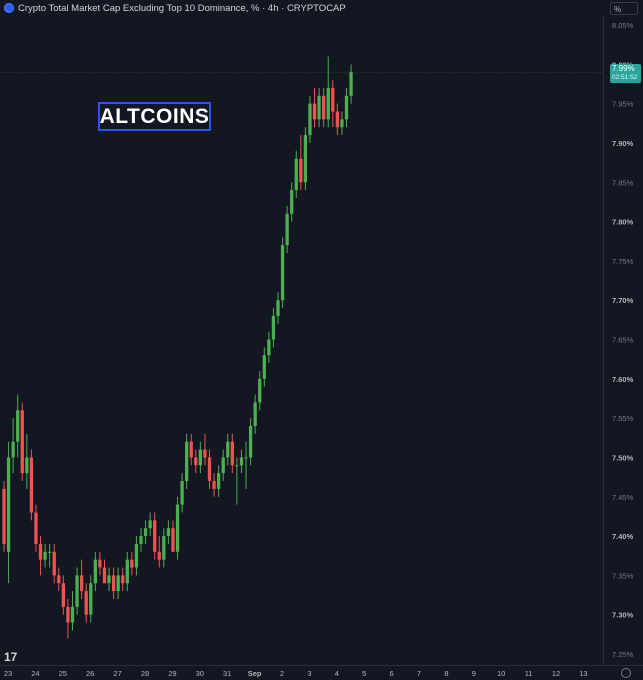 The image size is (643, 680). What do you see at coordinates (172, 673) in the screenshot?
I see `x-tick-label: 29` at bounding box center [172, 673].